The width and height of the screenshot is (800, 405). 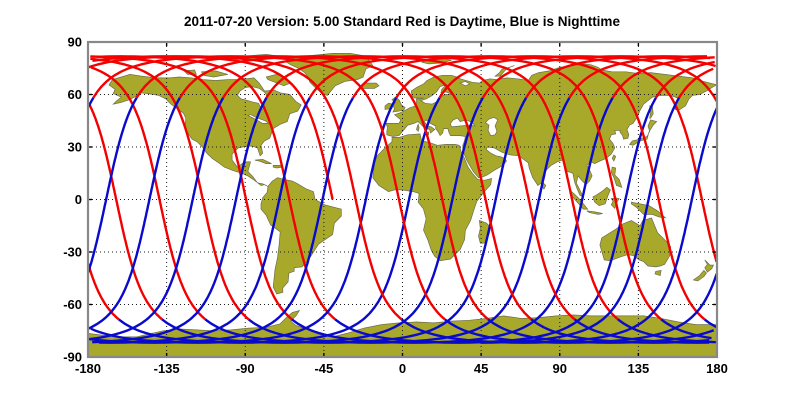 I want to click on y-tick-label: -30, so click(x=72, y=252).